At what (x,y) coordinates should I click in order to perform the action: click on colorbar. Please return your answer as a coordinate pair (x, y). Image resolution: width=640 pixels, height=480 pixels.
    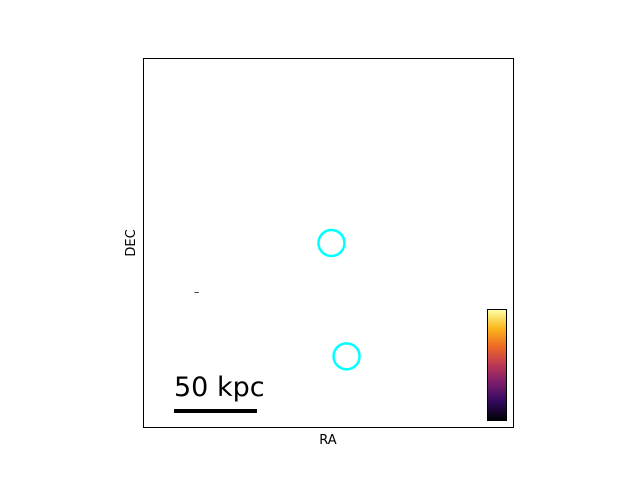
    Looking at the image, I should click on (497, 365).